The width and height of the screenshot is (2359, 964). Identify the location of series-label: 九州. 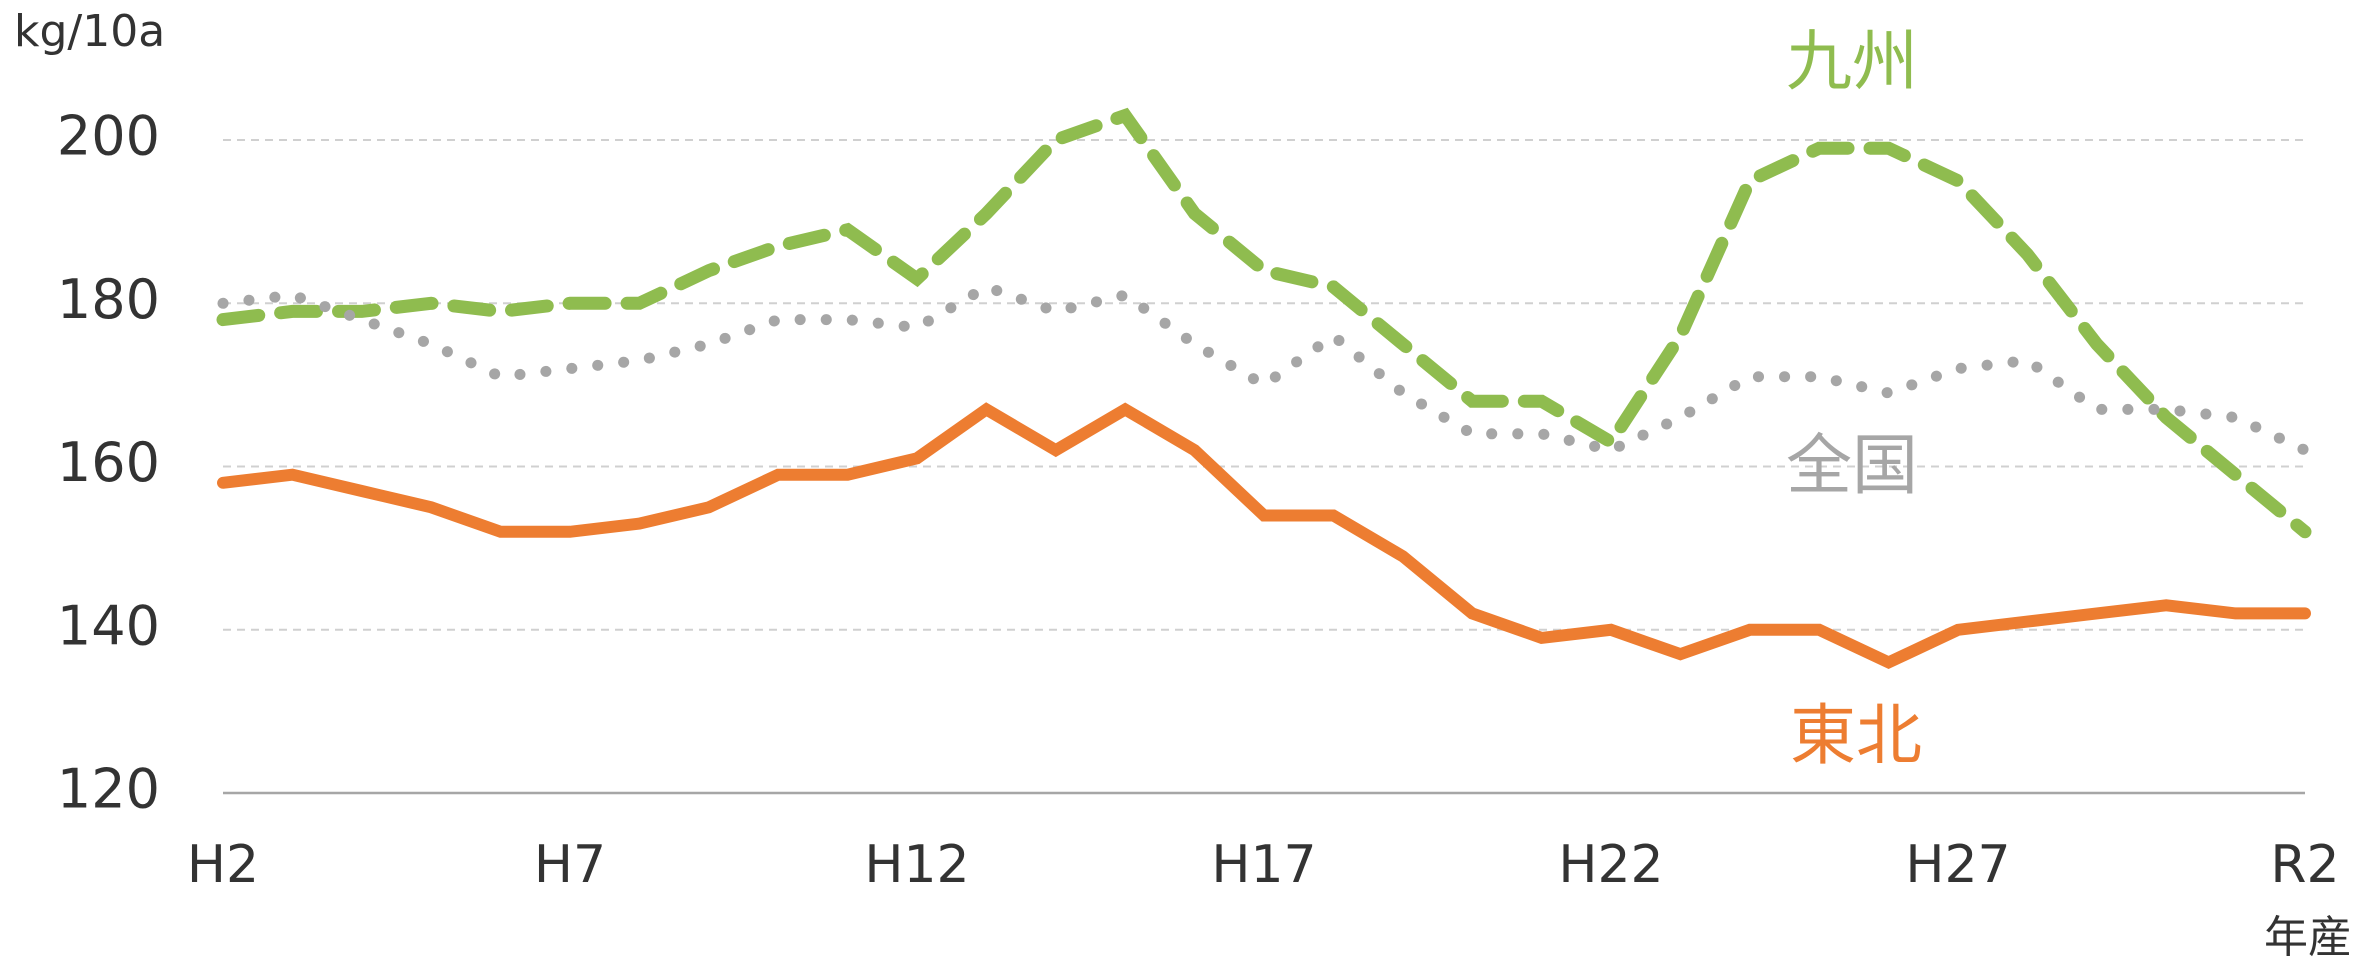
(1852, 61).